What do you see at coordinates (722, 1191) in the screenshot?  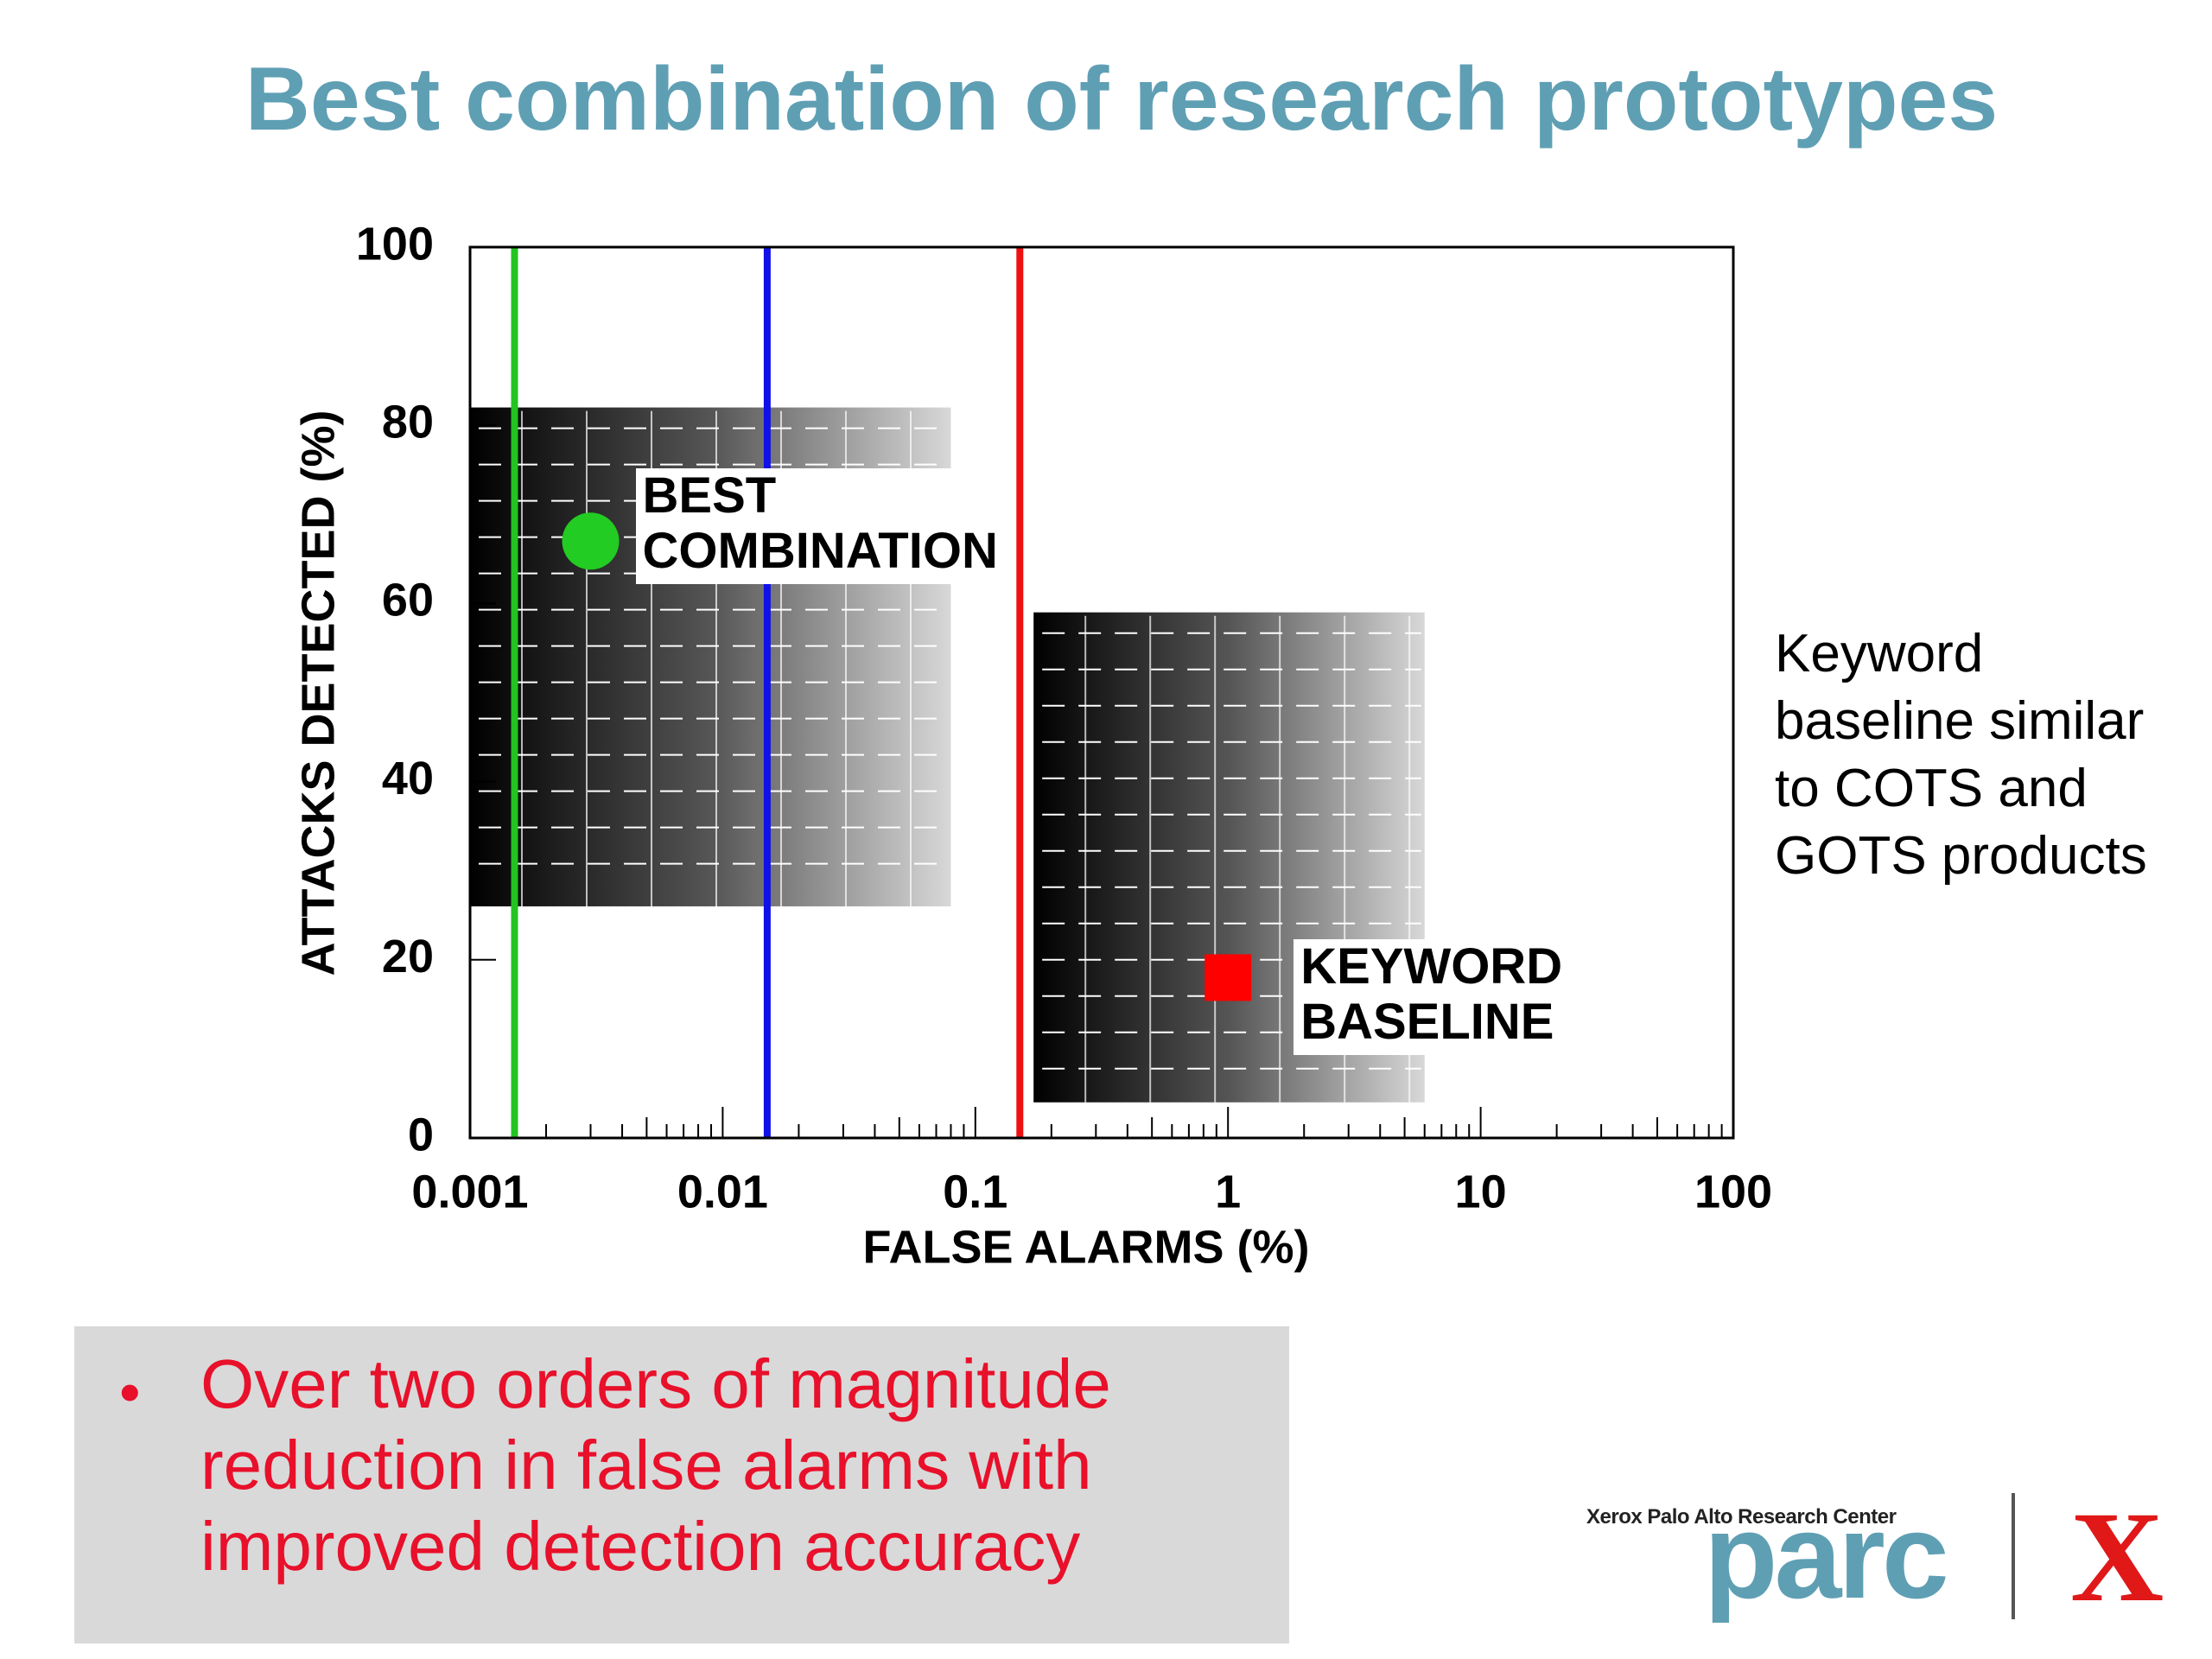 I see `x-tick-label: 0.01` at bounding box center [722, 1191].